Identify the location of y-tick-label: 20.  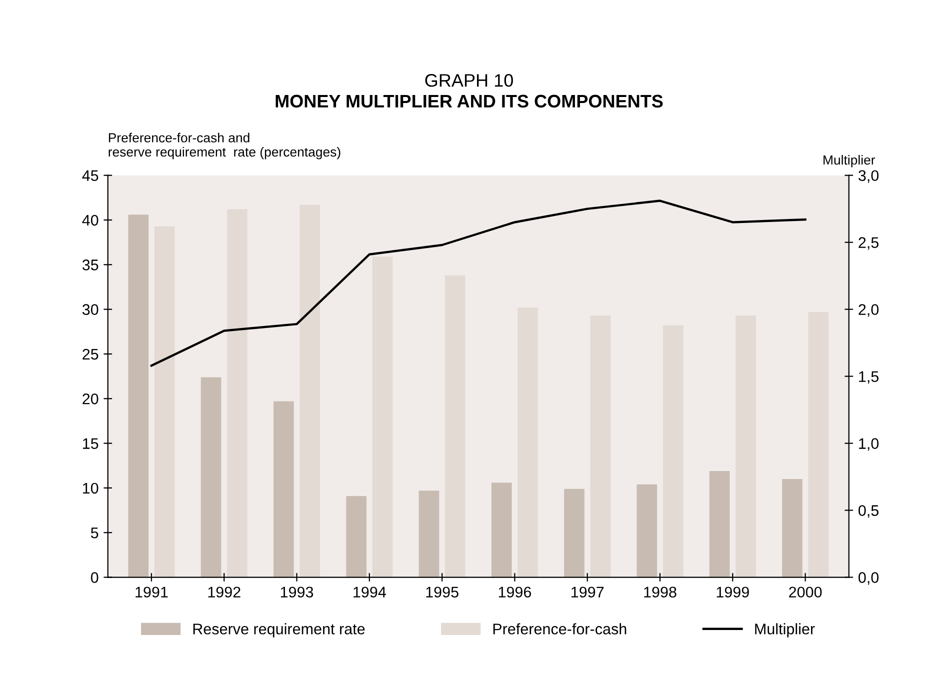
(90, 398).